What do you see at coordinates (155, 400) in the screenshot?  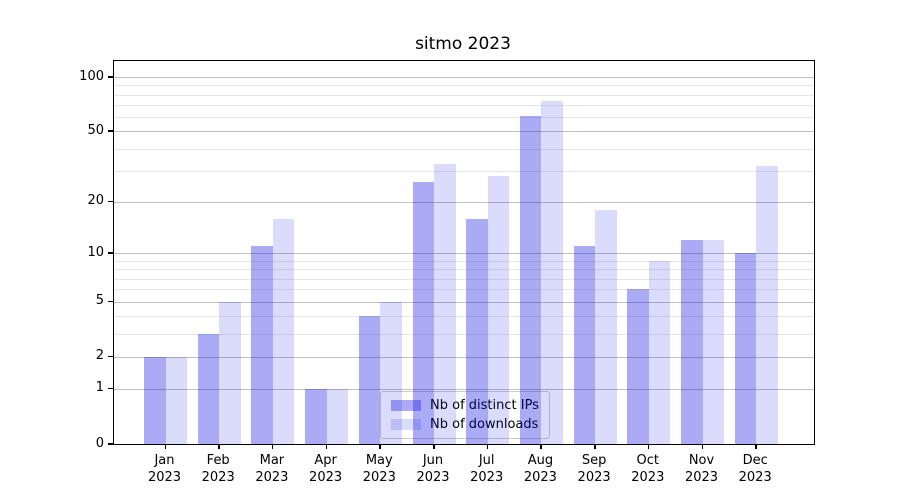 I see `bar-distinct-ips-jan` at bounding box center [155, 400].